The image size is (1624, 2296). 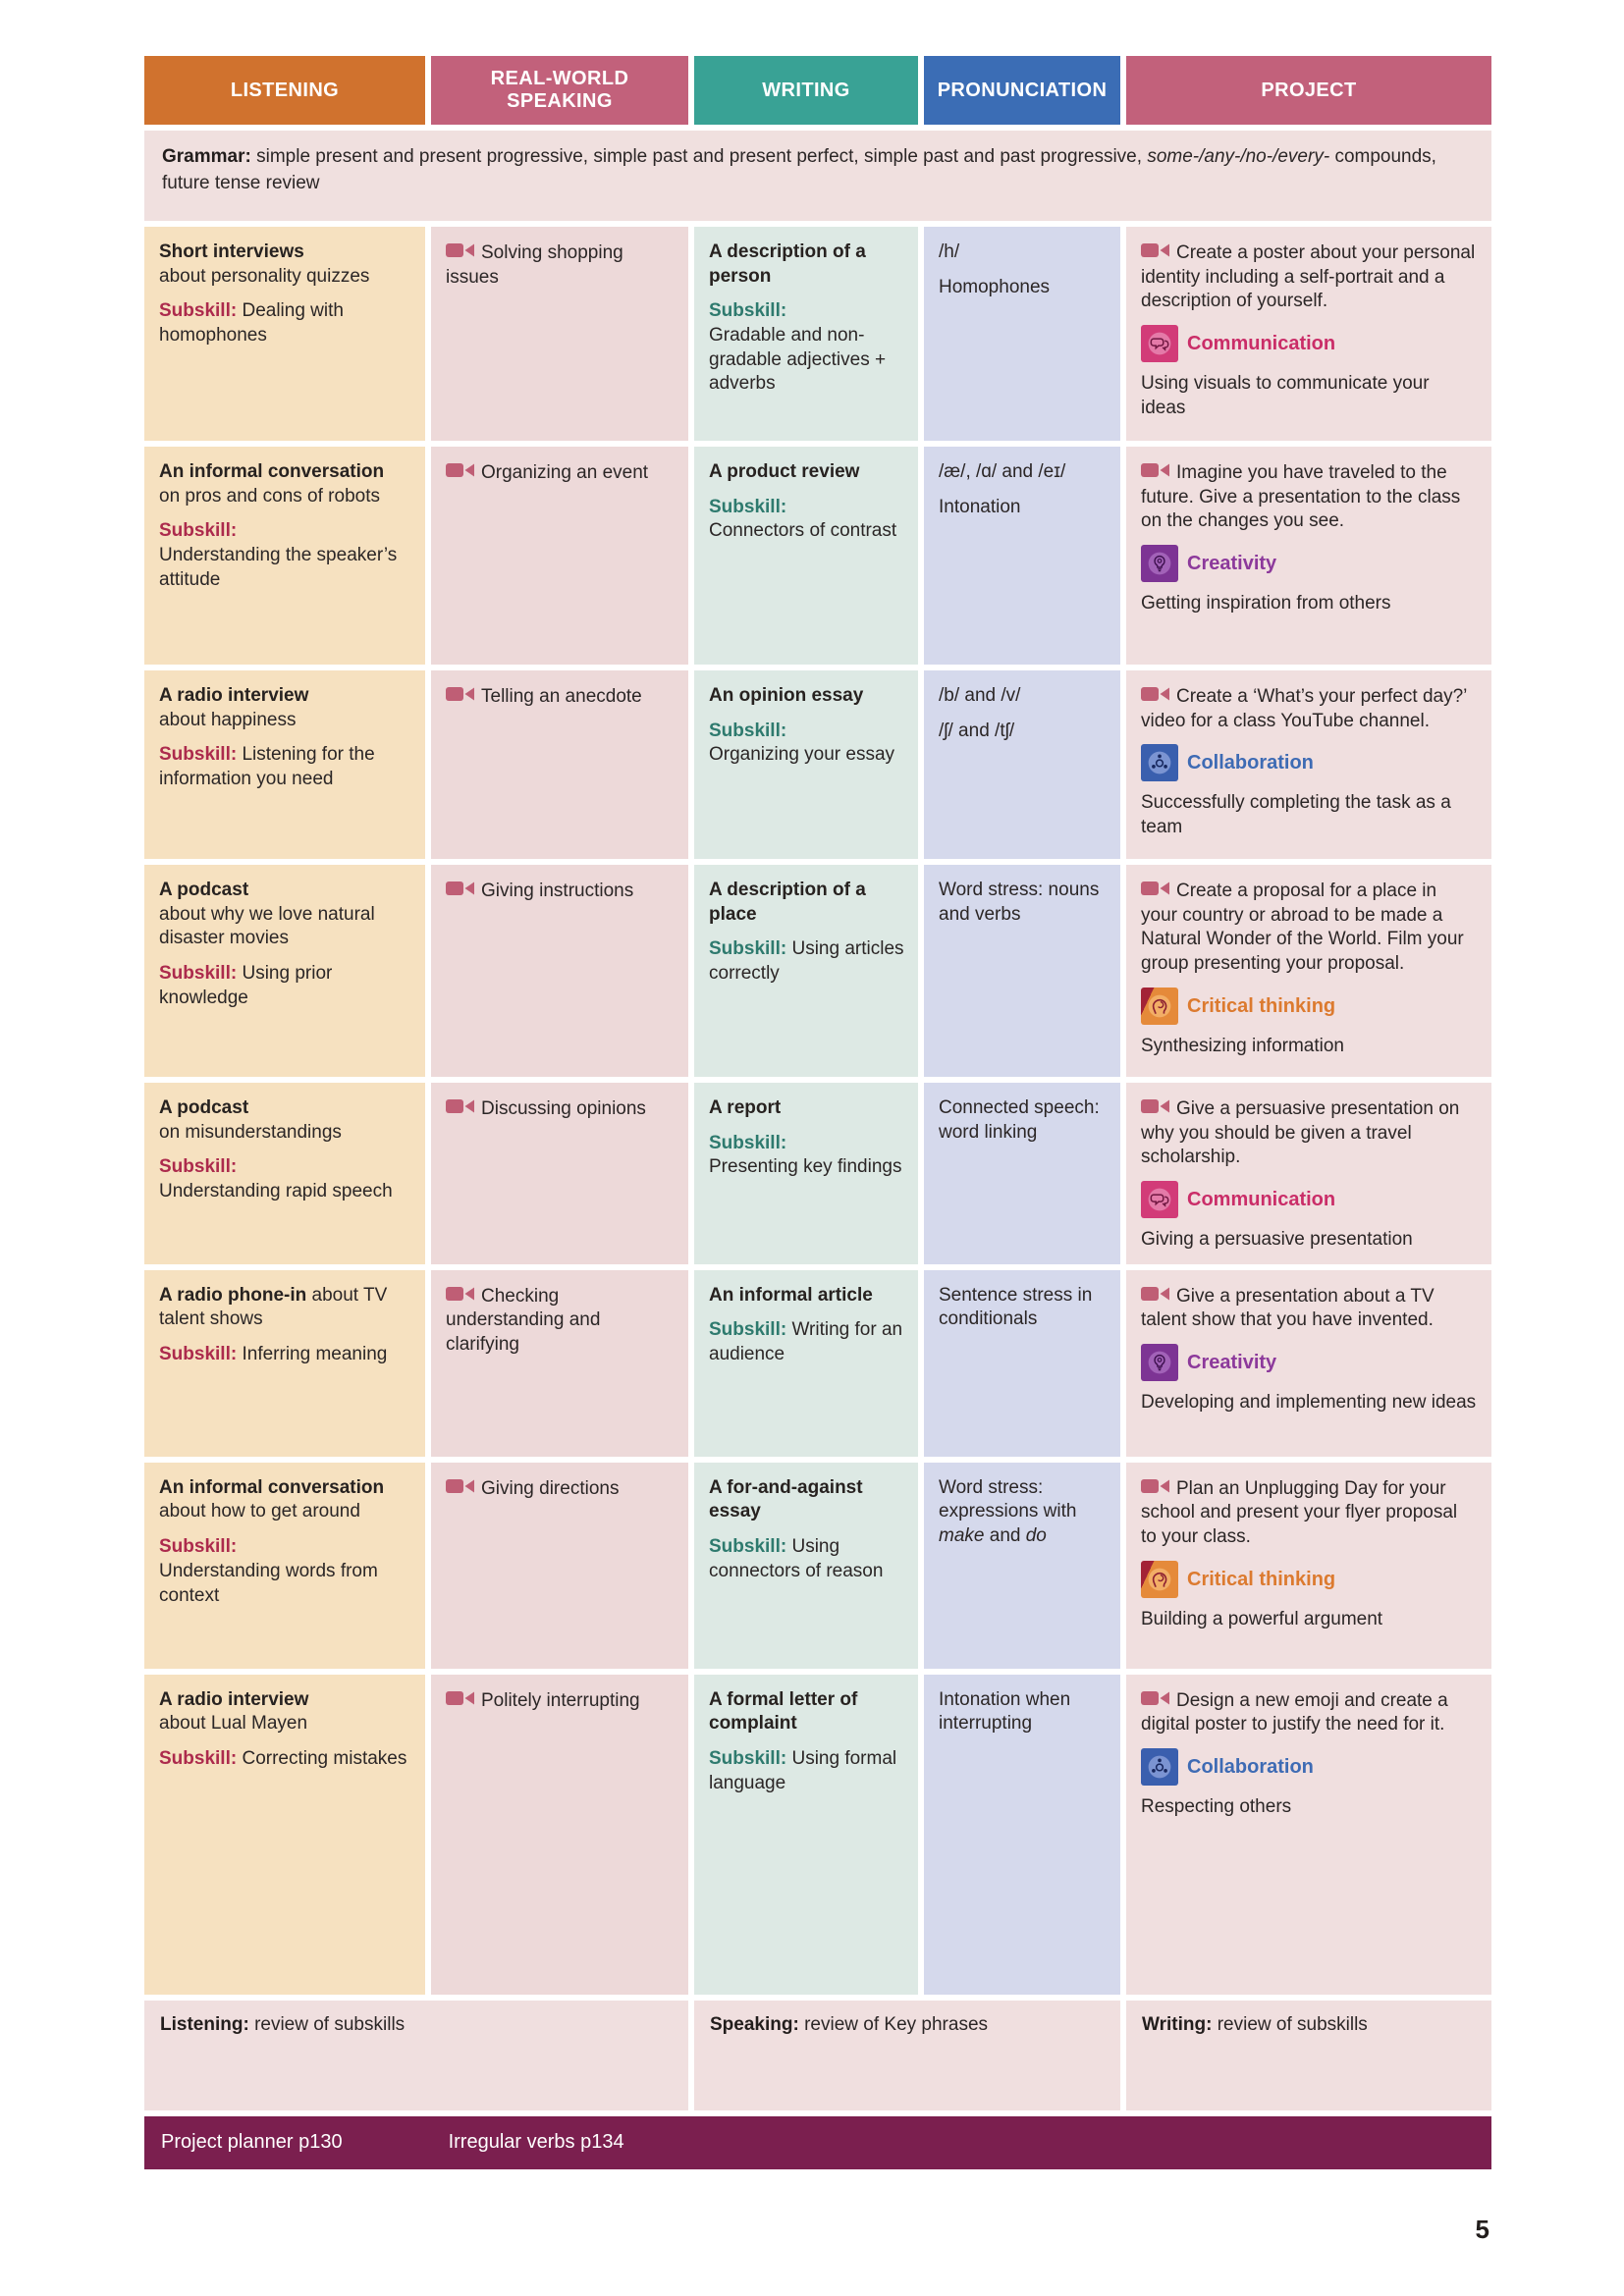 What do you see at coordinates (251, 323) in the screenshot?
I see `subskill-text: Dealing with homophones` at bounding box center [251, 323].